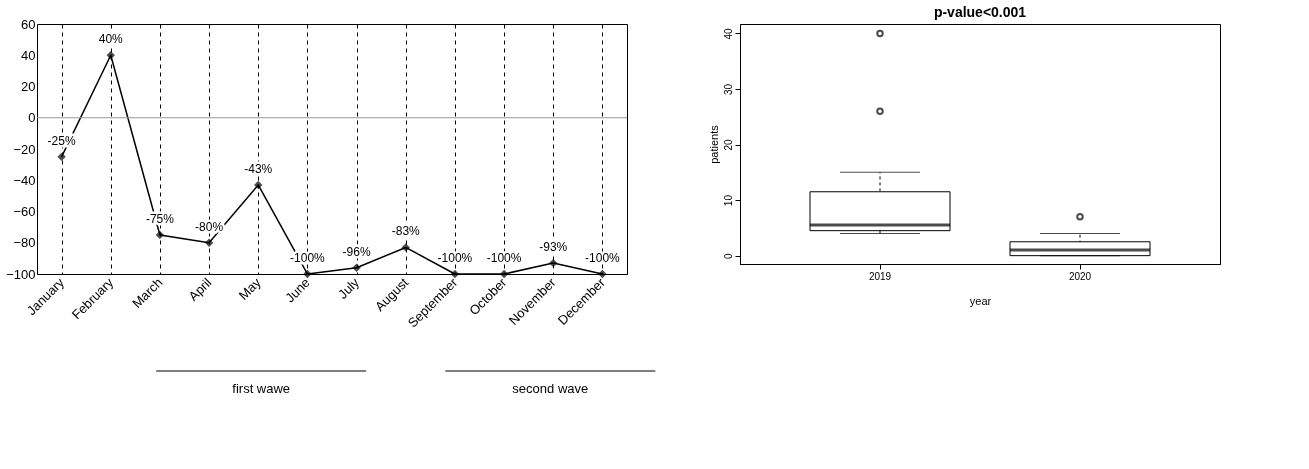  I want to click on y-tick-label: −60, so click(24, 211).